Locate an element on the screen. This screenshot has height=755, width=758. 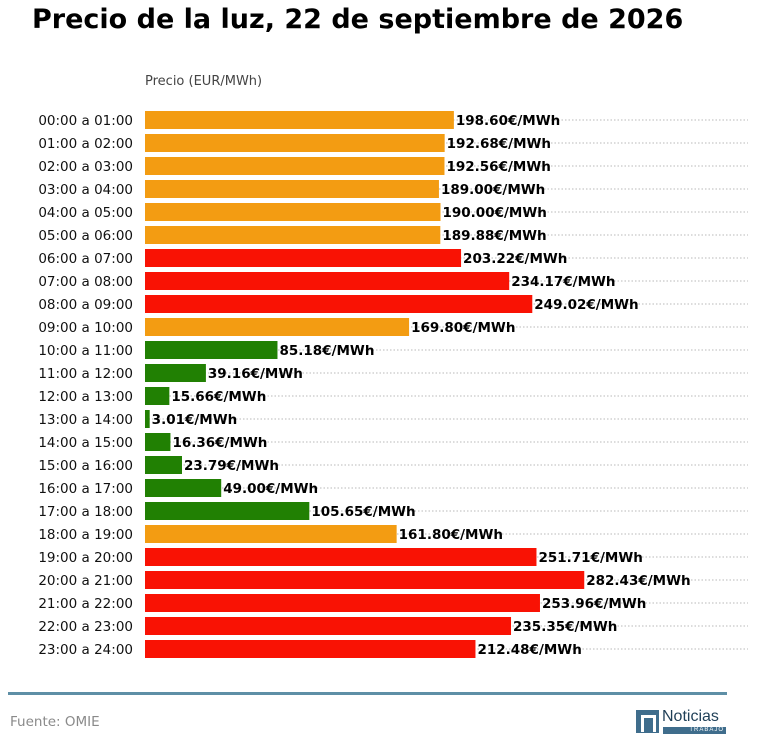
value-label: 198.60€/MWh is located at coordinates (508, 121).